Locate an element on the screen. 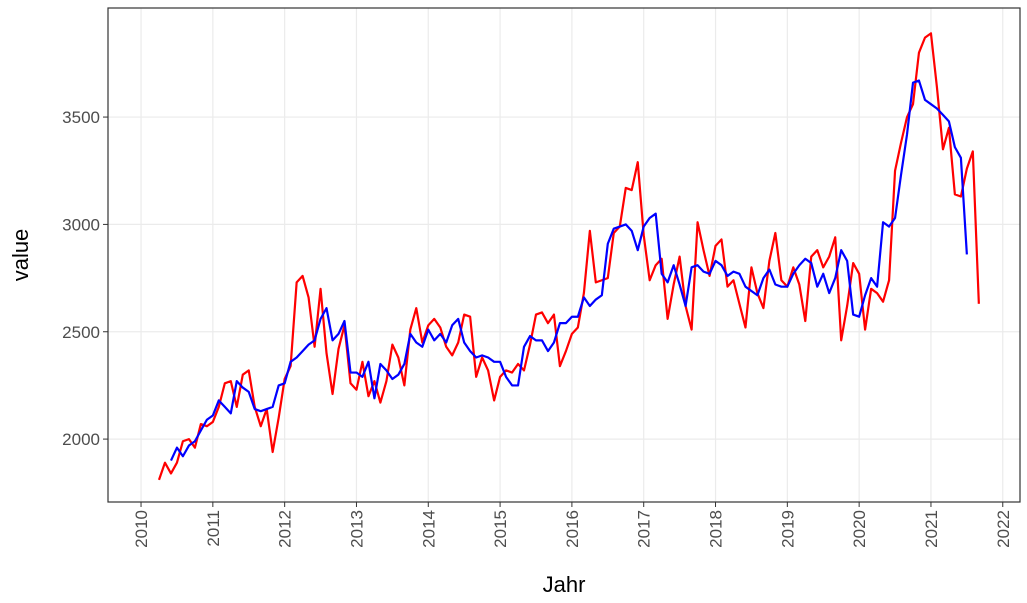 The image size is (1027, 603). x-tick-label: 2014 is located at coordinates (428, 529).